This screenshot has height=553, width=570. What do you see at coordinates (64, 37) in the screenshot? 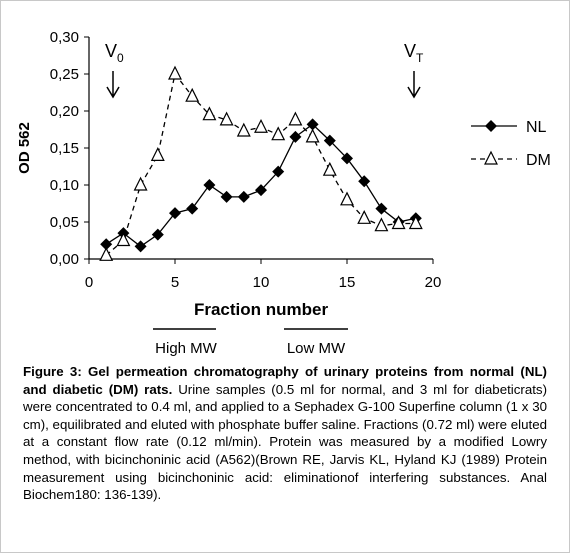
I see `y-tick-label: 0,30` at bounding box center [64, 37].